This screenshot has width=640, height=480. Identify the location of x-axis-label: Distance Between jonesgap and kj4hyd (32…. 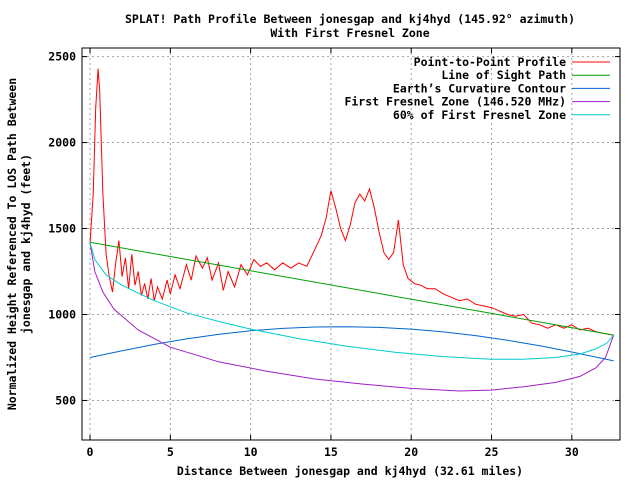
(350, 471).